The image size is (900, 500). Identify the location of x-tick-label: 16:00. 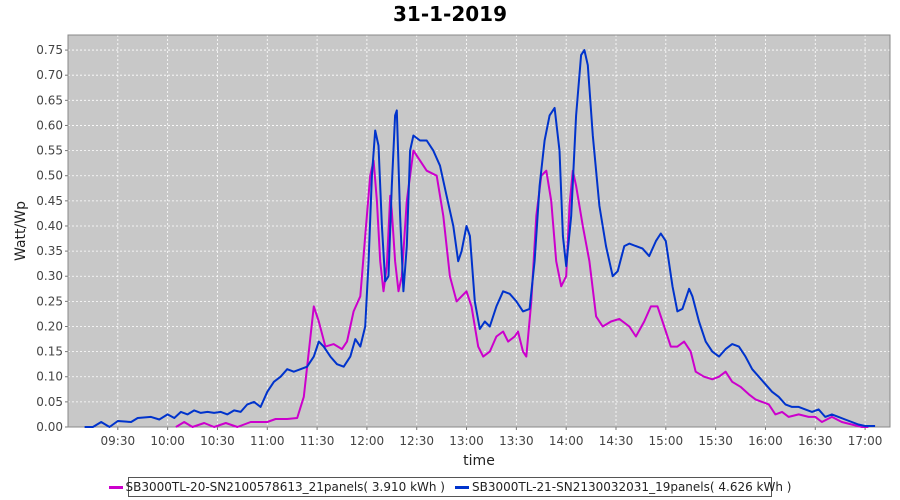
(765, 441).